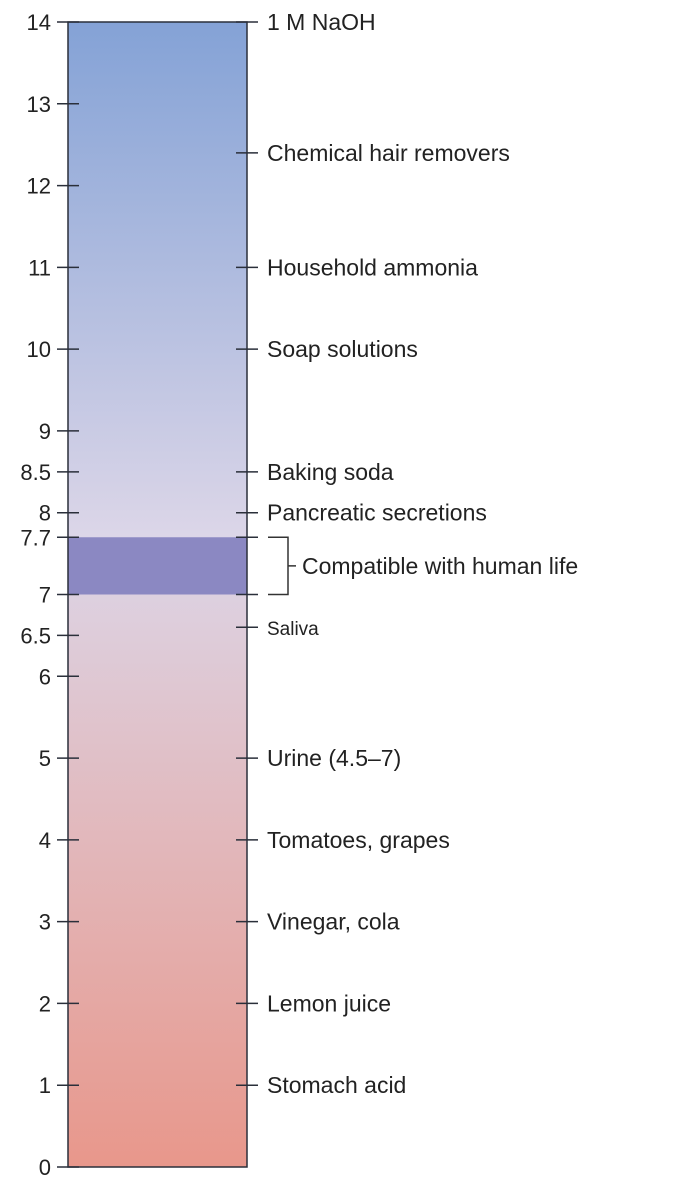 The image size is (684, 1184). Describe the element at coordinates (334, 758) in the screenshot. I see `substance-label: Urine (4.5–7)` at that location.